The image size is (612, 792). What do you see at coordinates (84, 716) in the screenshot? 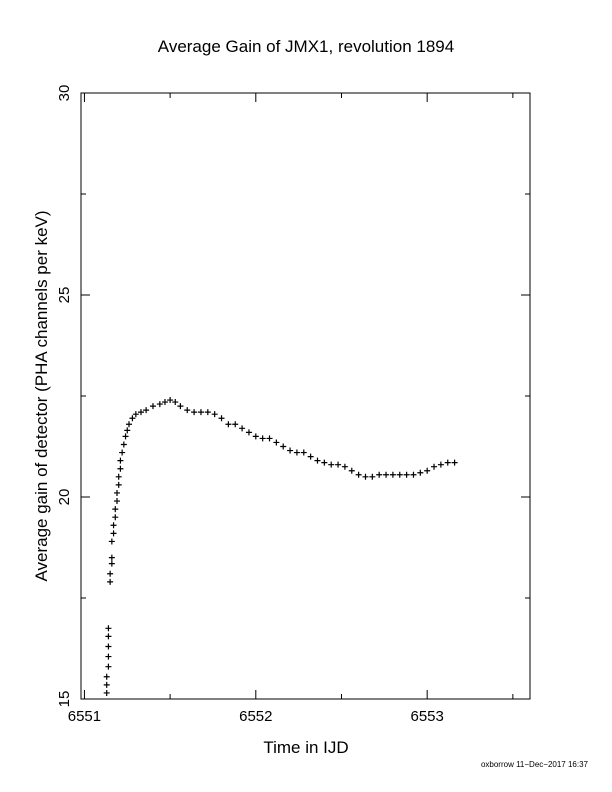
I see `x-tick-label: 6551` at bounding box center [84, 716].